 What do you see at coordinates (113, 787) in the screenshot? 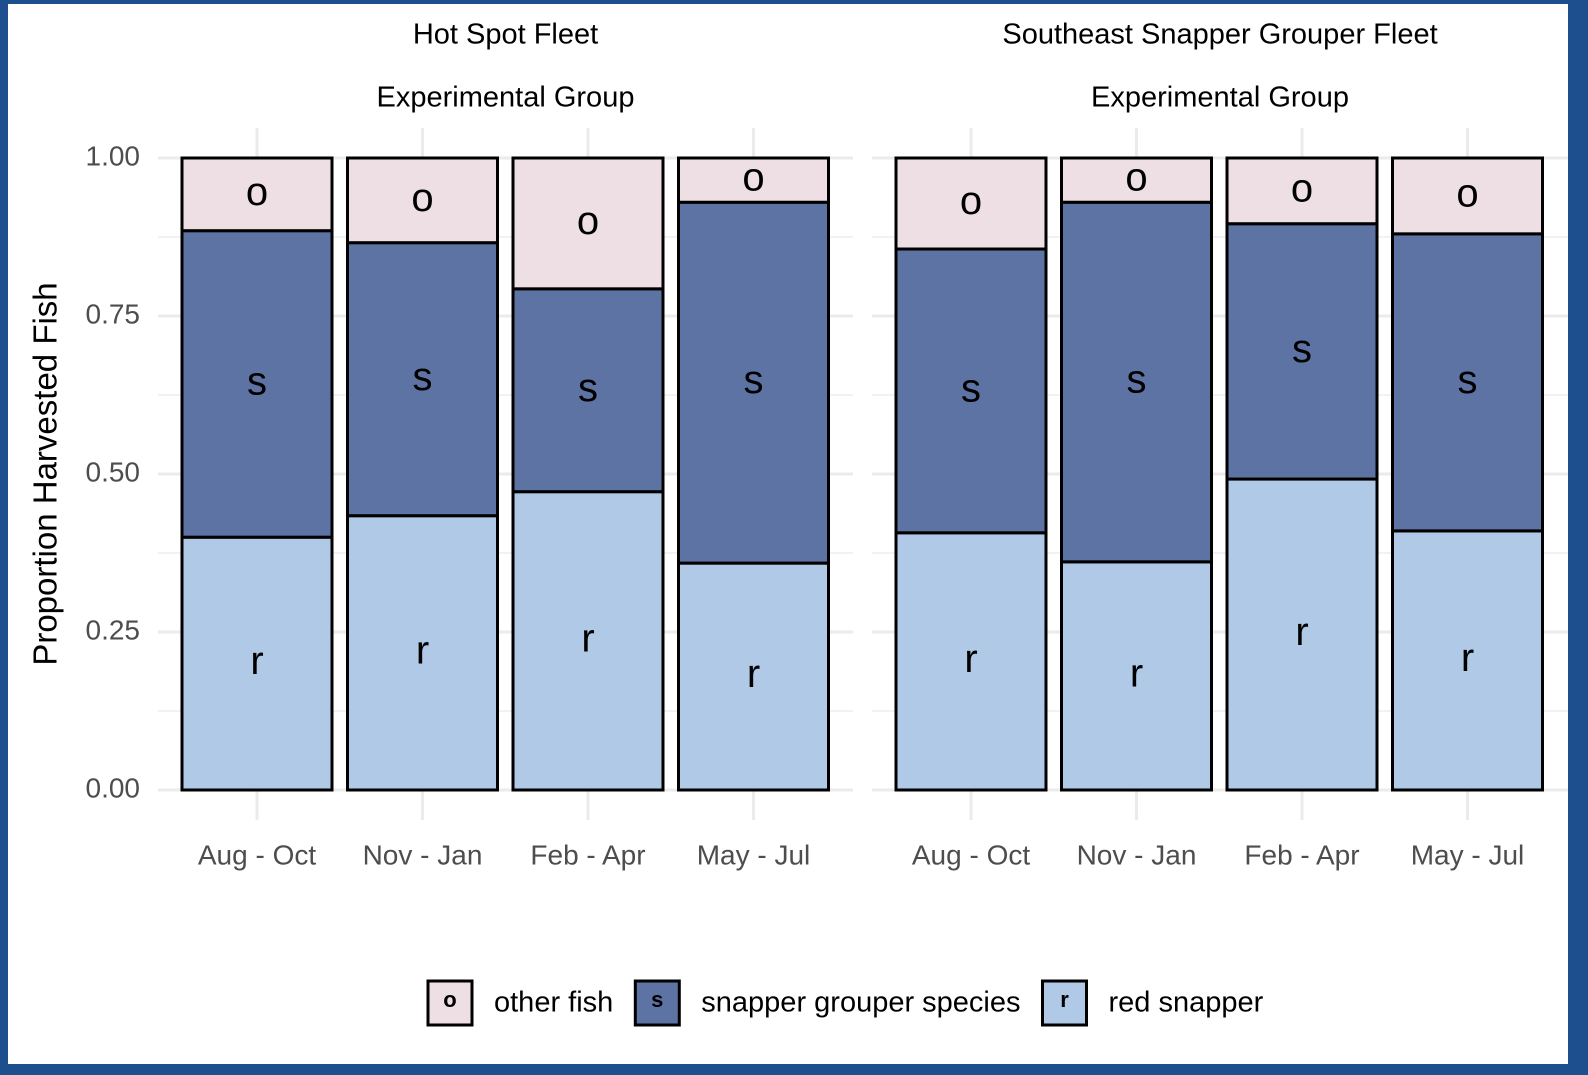
I see `y-tick-label: 0.00` at bounding box center [113, 787].